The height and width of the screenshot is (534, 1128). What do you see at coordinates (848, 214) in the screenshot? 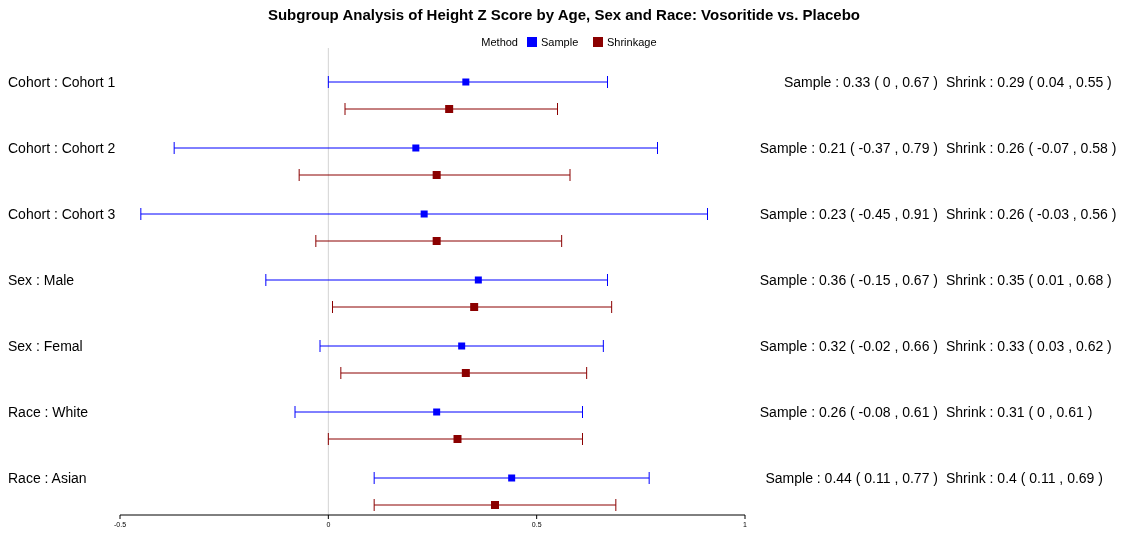
I see `text: Sample : 0.23 ( -0.45 , 0.91 )` at bounding box center [848, 214].